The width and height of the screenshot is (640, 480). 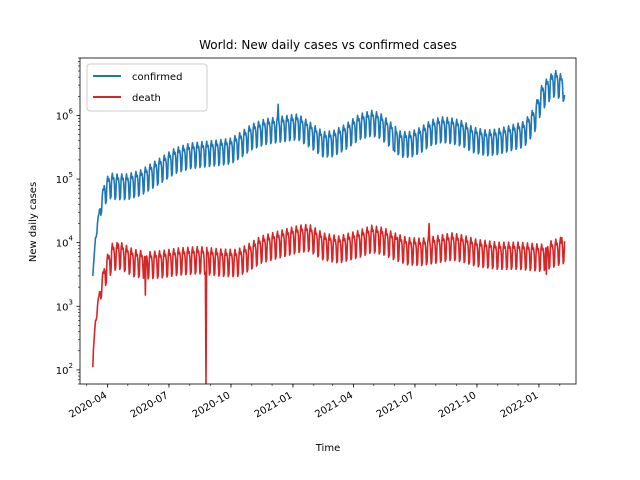 I want to click on legend-label-death: death, so click(x=146, y=98).